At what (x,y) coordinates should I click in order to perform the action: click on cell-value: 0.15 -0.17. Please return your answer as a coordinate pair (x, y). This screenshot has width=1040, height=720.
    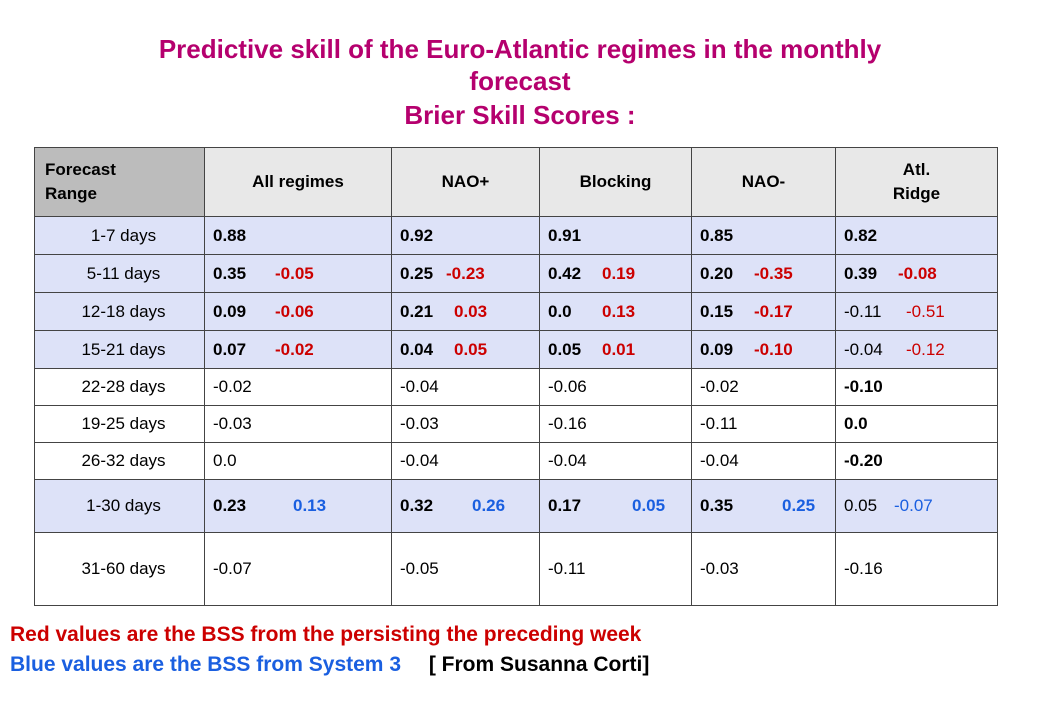
    Looking at the image, I should click on (763, 311).